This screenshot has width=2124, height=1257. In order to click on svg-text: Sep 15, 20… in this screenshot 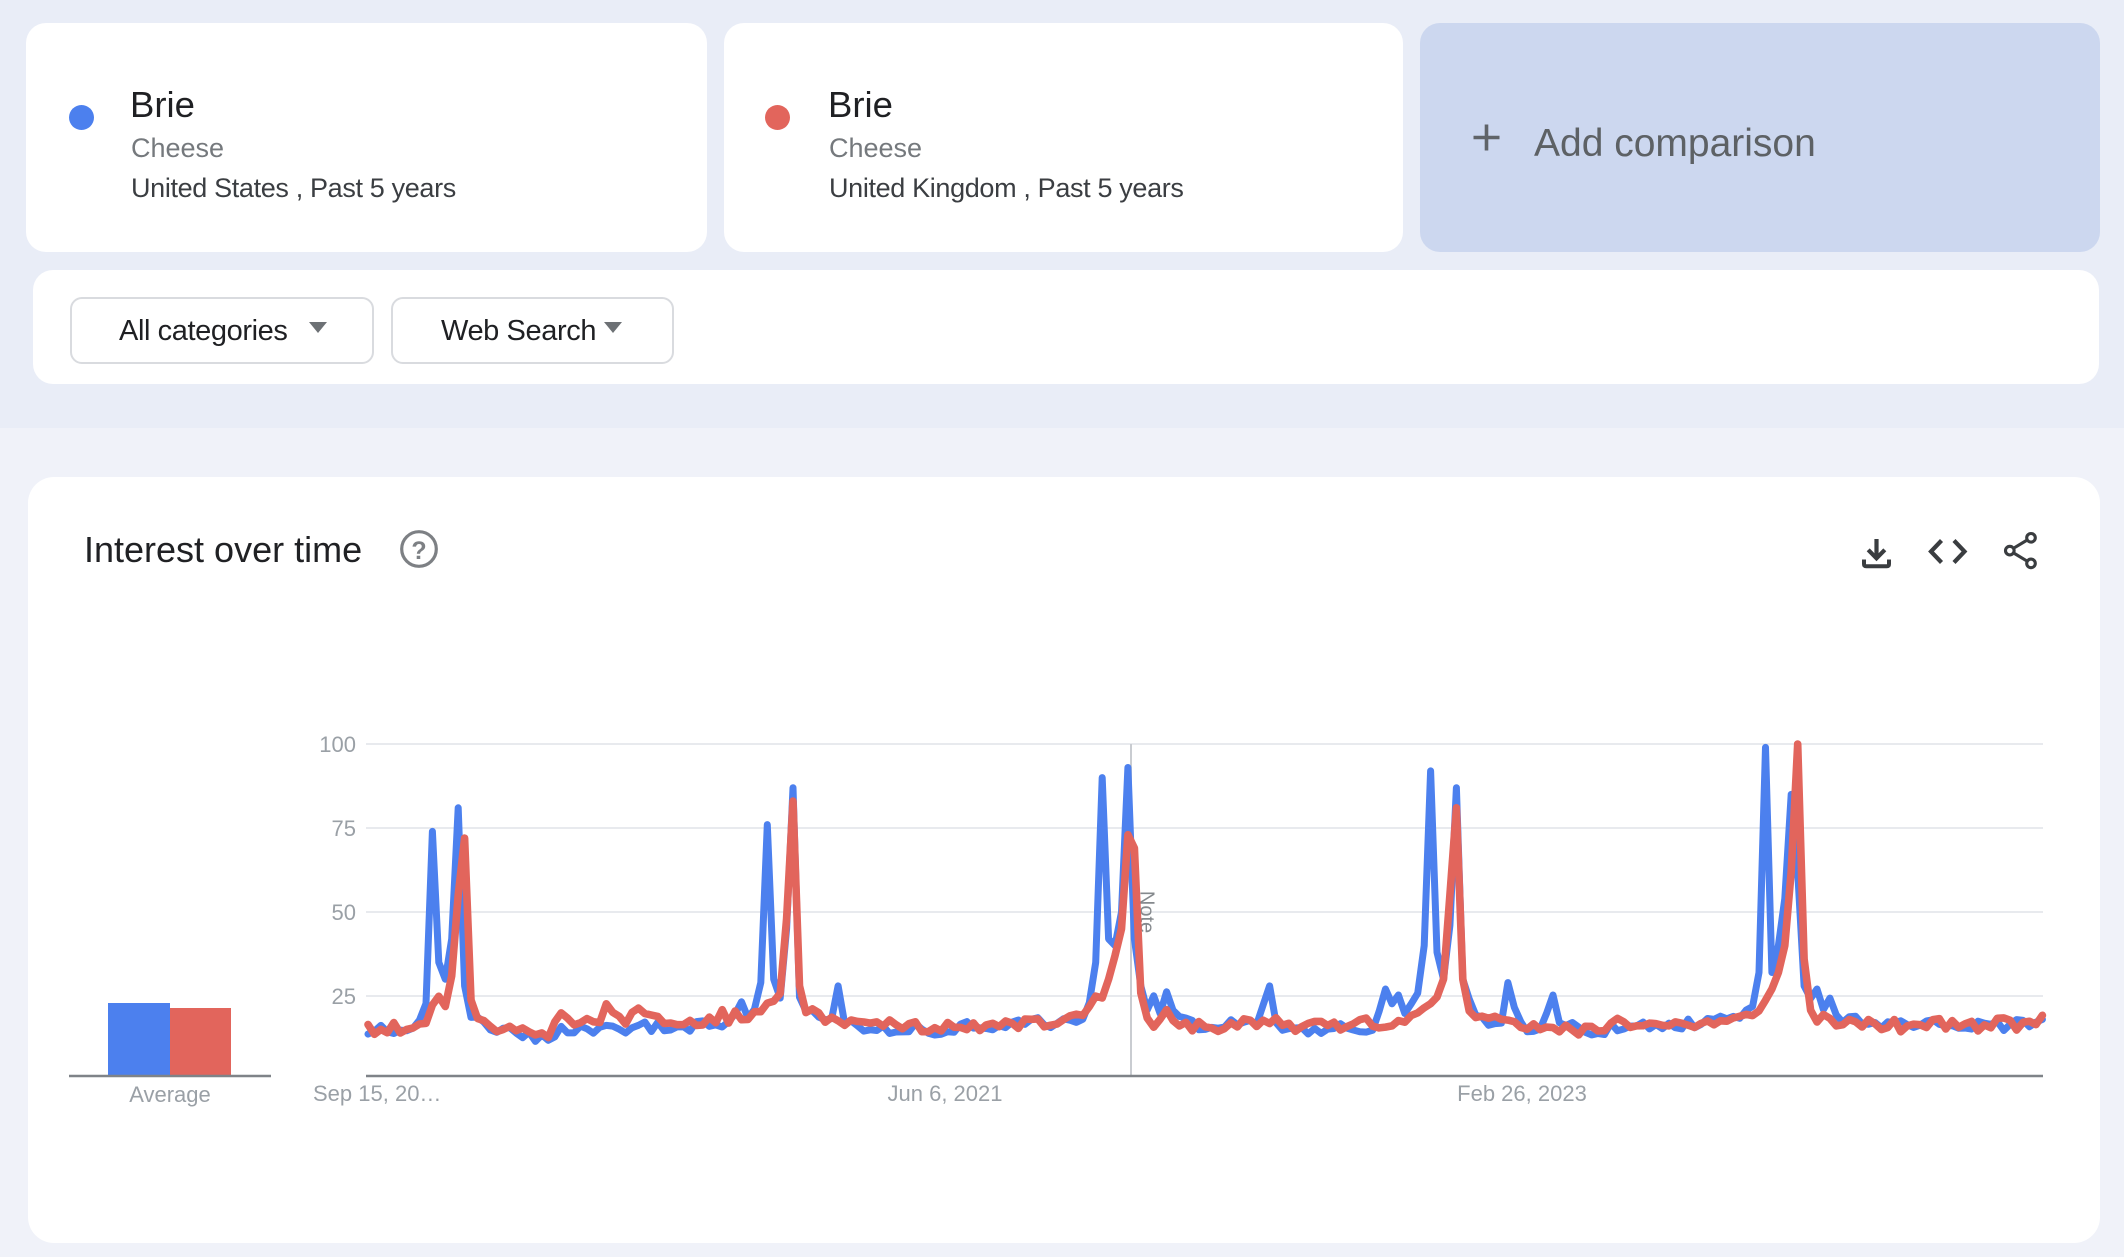, I will do `click(377, 1093)`.